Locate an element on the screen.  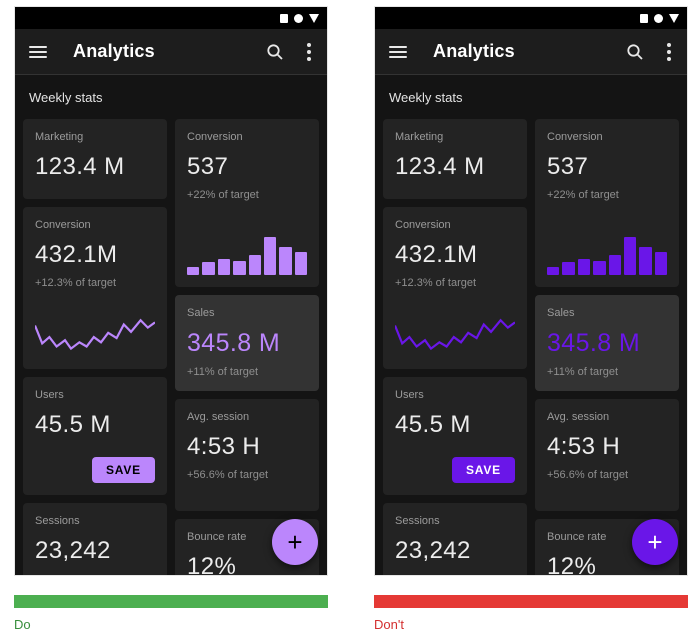
dont-caption: Don't is located at coordinates (389, 624).